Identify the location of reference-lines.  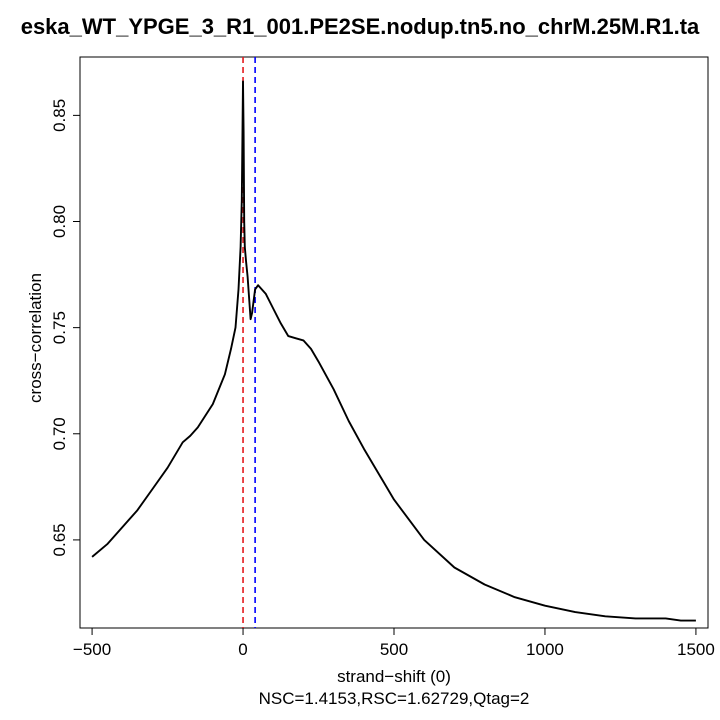
(249, 342).